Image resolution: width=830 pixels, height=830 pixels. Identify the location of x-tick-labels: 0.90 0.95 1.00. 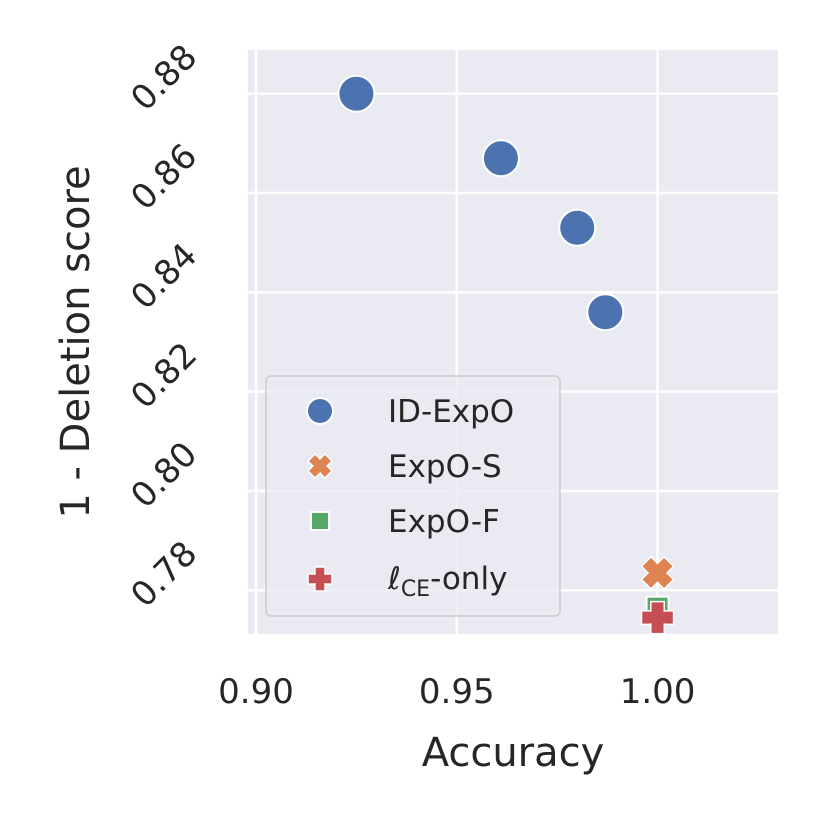
(456, 692).